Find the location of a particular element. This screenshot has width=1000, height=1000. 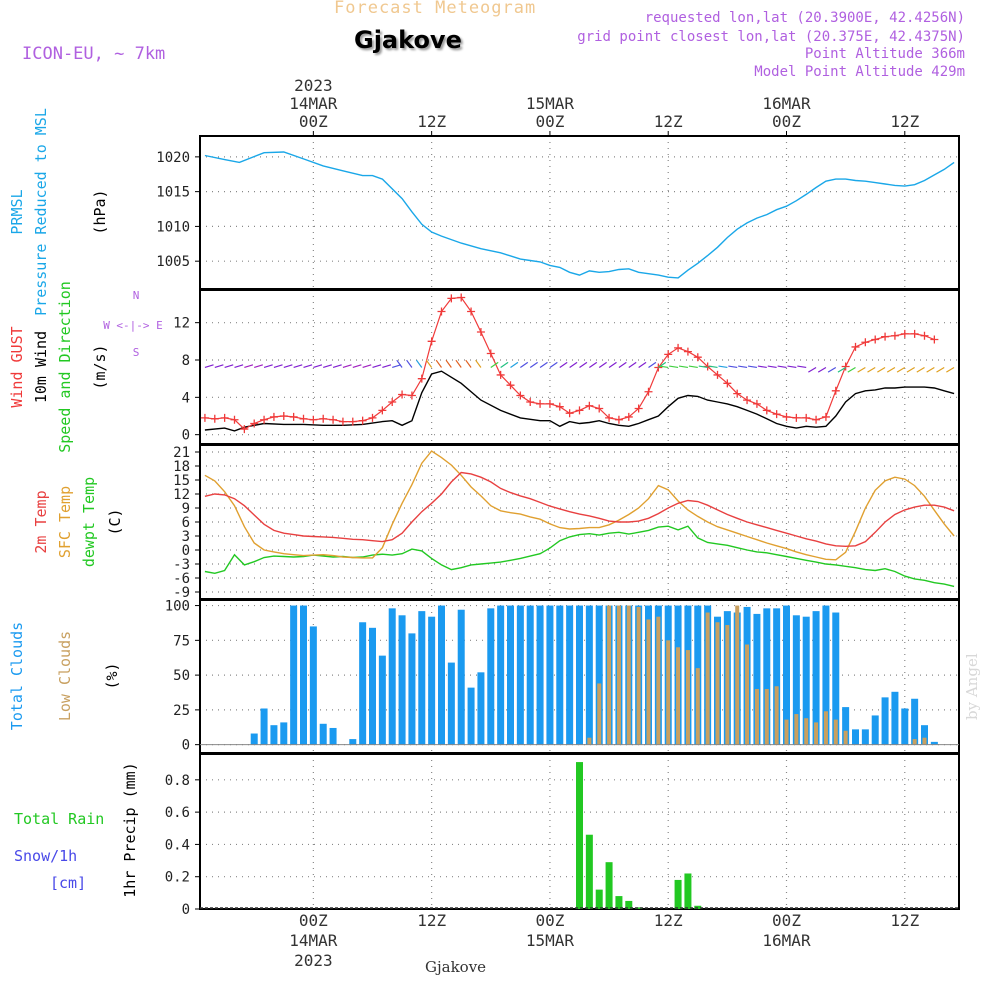

top-time-label-date: 14MAR is located at coordinates (313, 103).